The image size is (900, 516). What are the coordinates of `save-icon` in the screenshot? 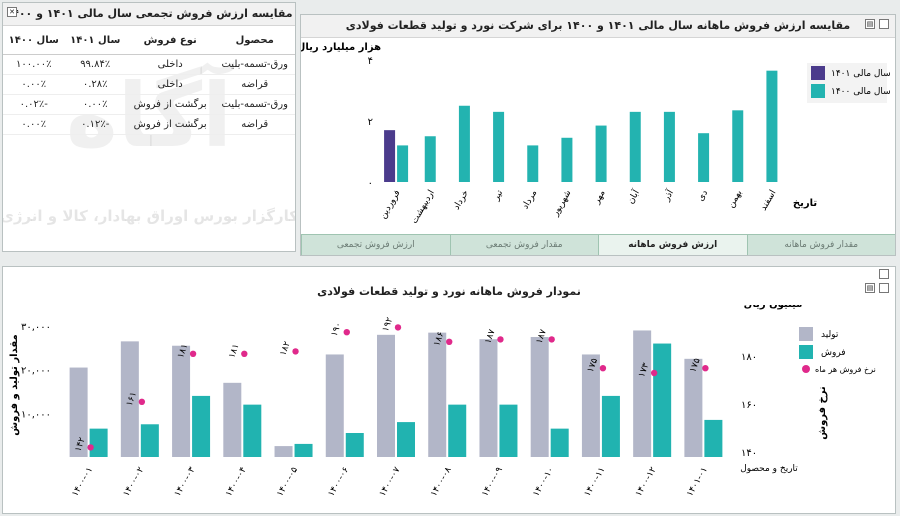 It's located at (884, 288).